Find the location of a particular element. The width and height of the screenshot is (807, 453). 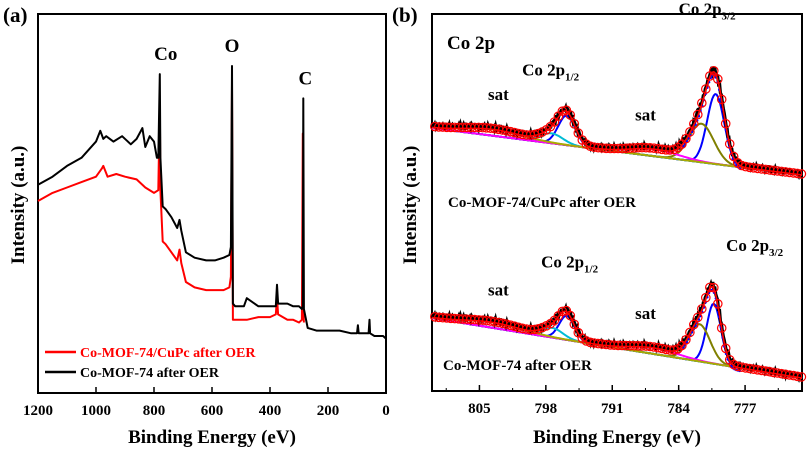

panel-a-y-axis-label: Intensity (a.u.) is located at coordinates (18, 205).